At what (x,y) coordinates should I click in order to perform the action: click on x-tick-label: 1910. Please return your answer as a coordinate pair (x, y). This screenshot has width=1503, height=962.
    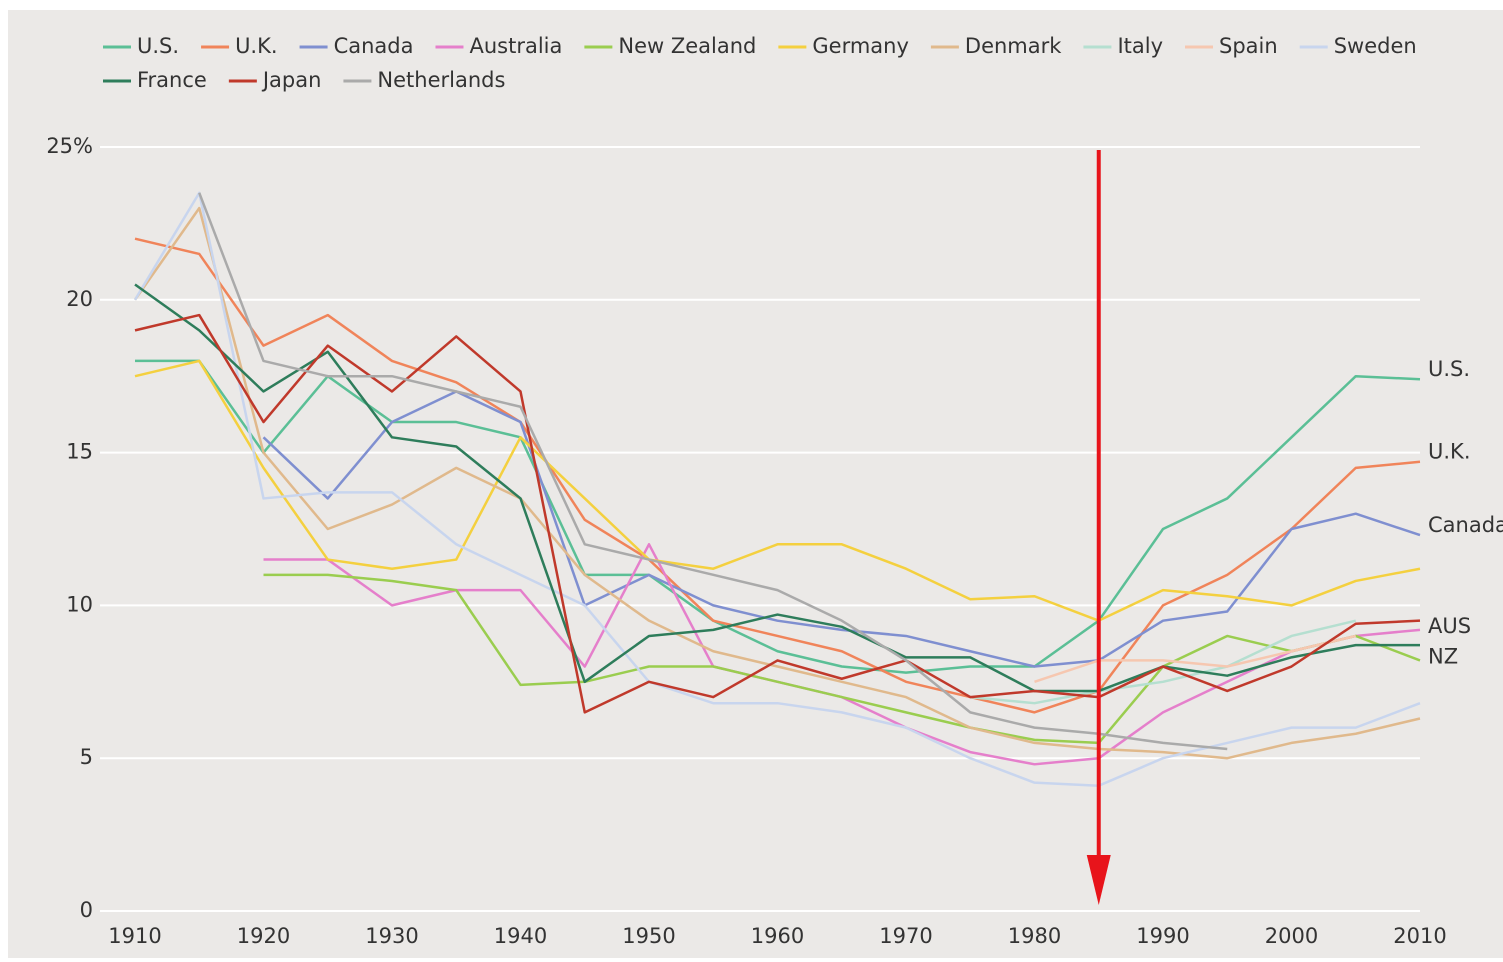
    Looking at the image, I should click on (134, 936).